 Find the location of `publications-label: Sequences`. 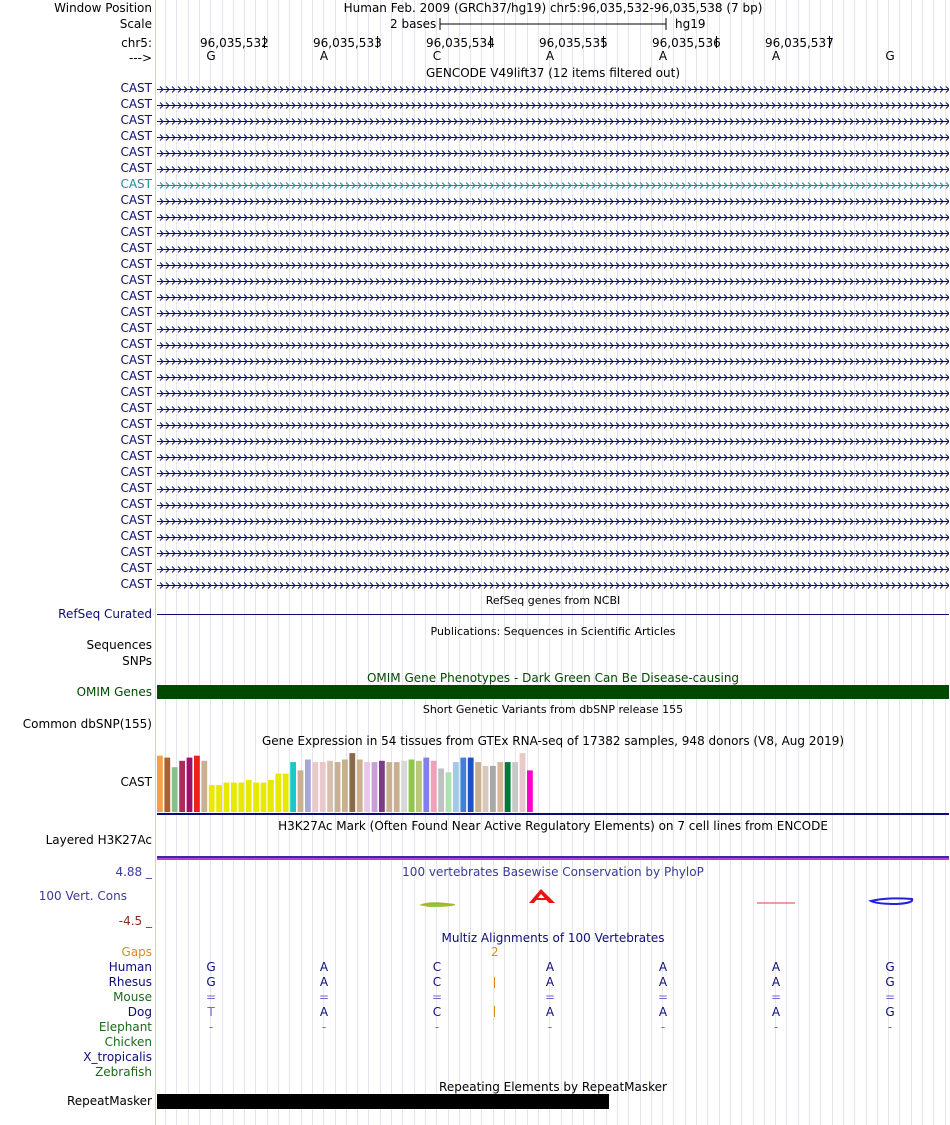

publications-label: Sequences is located at coordinates (119, 645).